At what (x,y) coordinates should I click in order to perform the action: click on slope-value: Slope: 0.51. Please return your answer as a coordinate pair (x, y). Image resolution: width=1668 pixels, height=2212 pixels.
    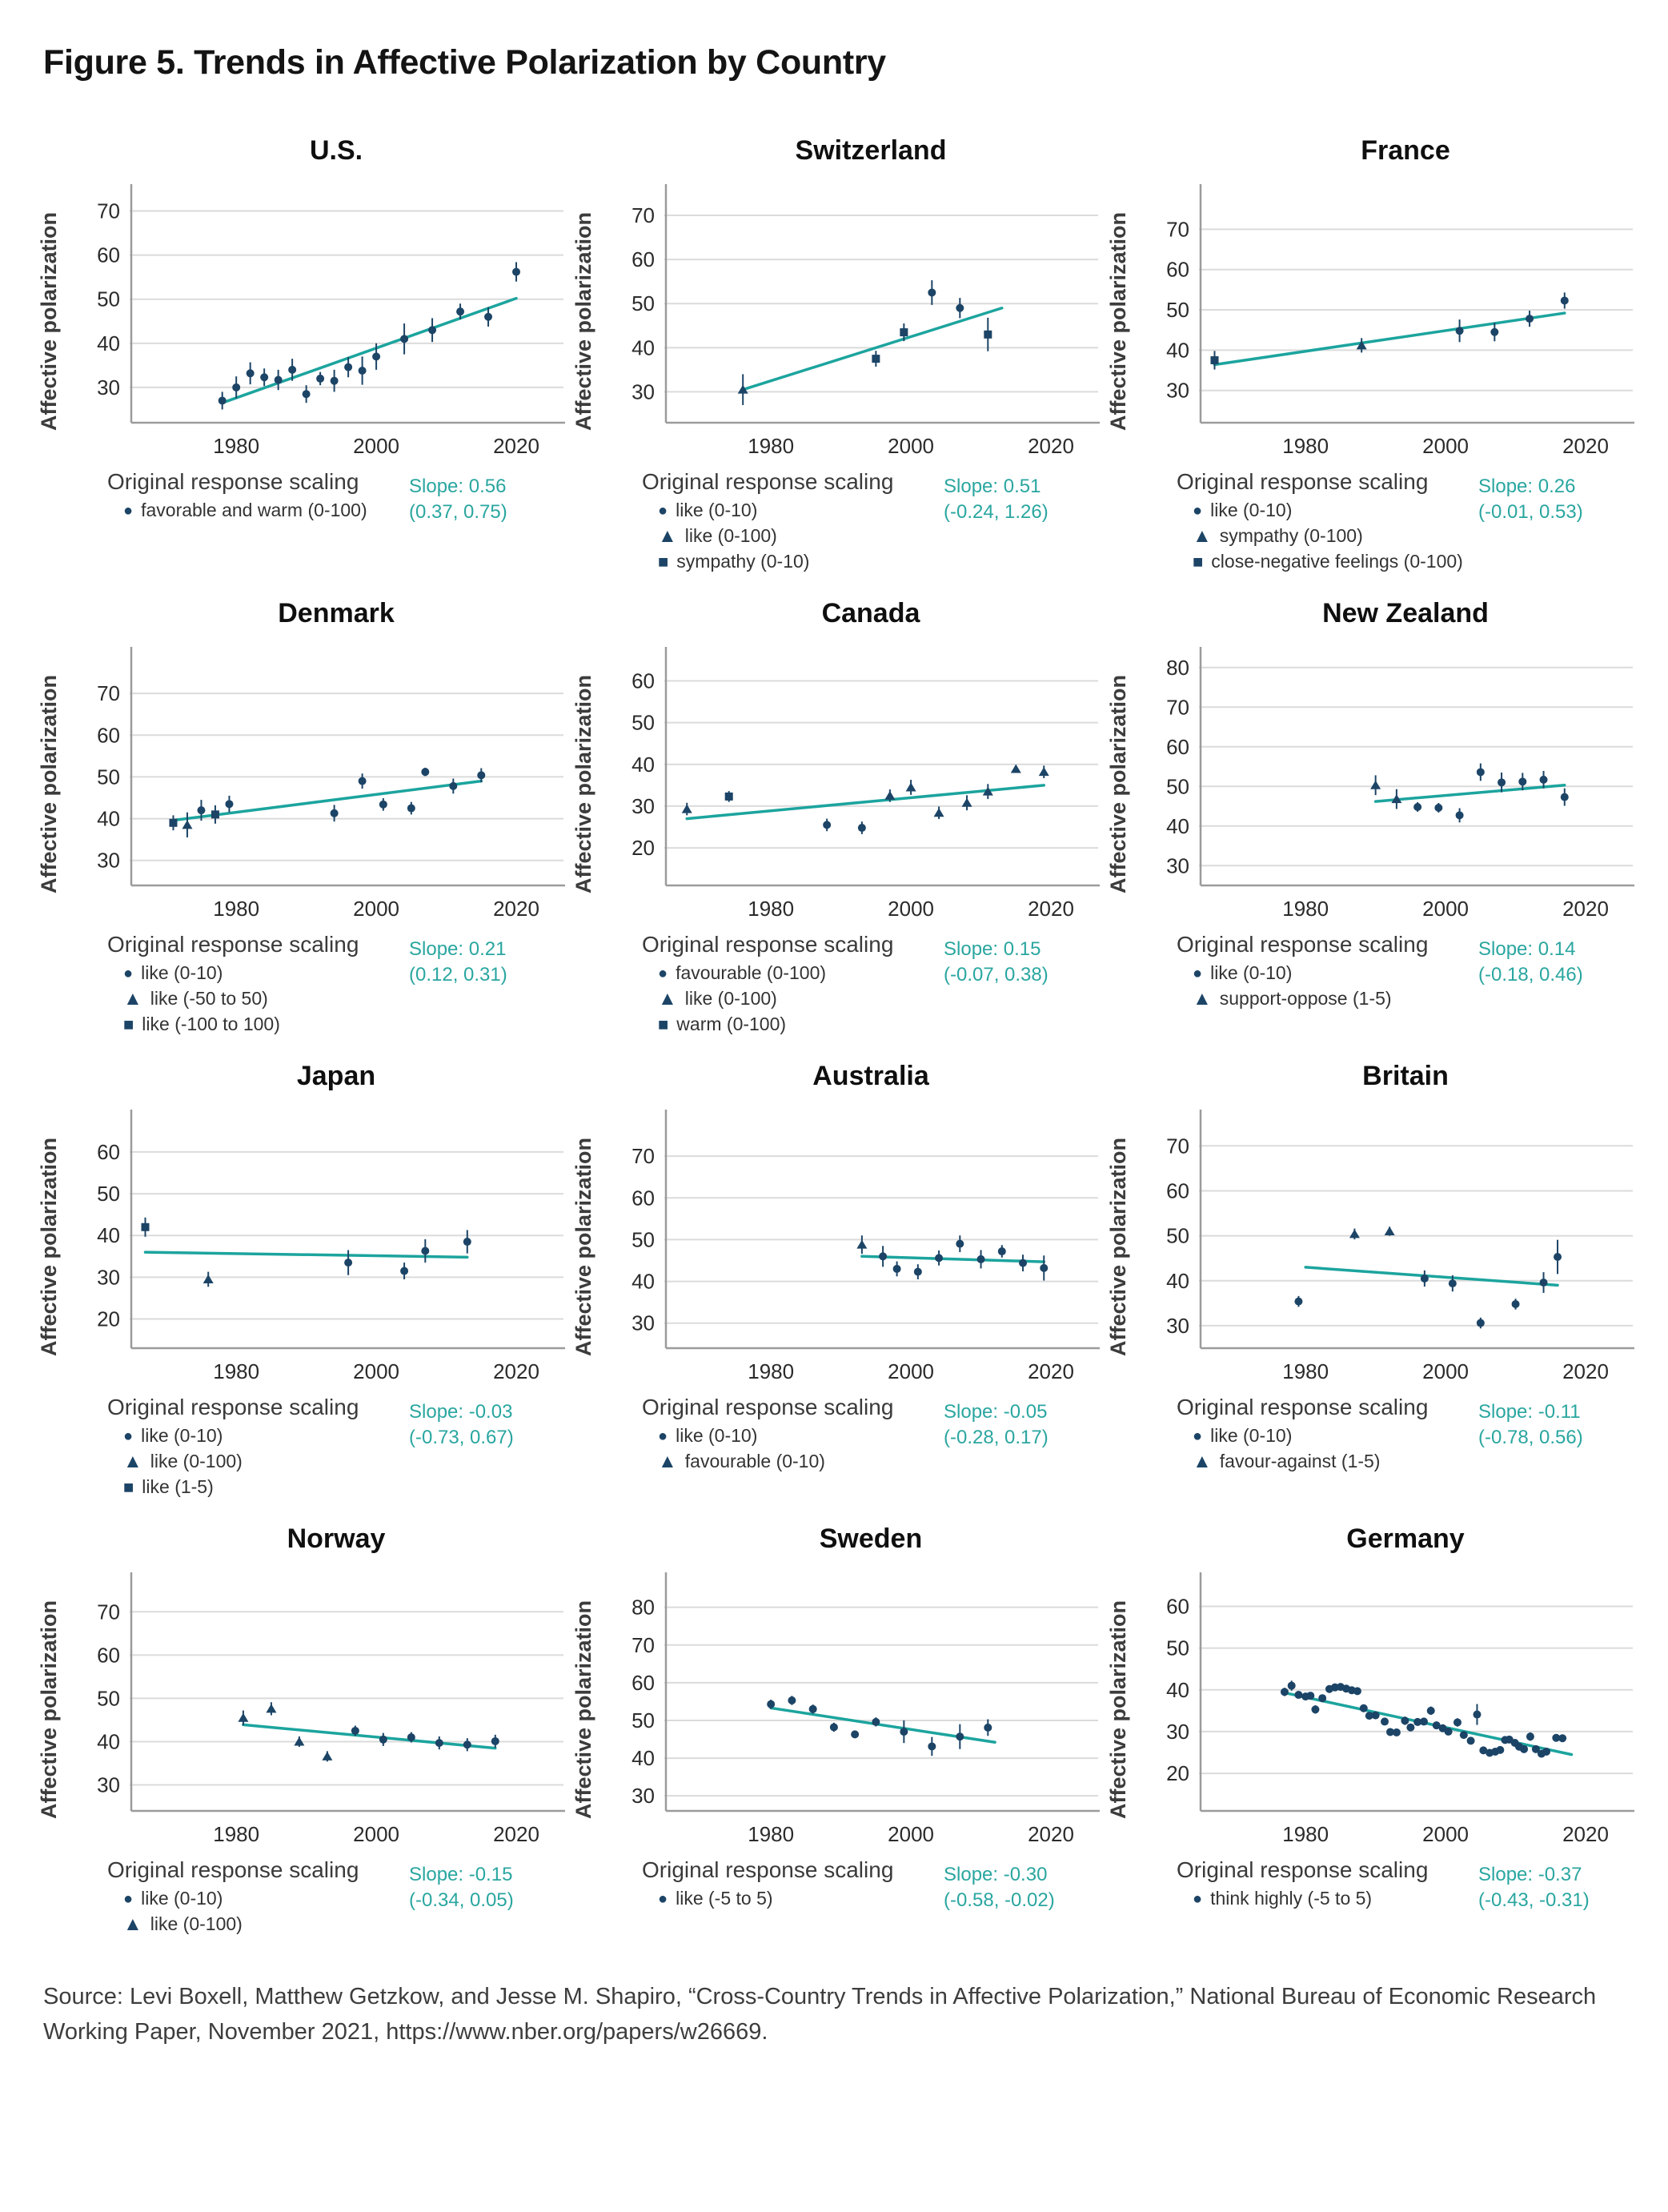
    Looking at the image, I should click on (992, 486).